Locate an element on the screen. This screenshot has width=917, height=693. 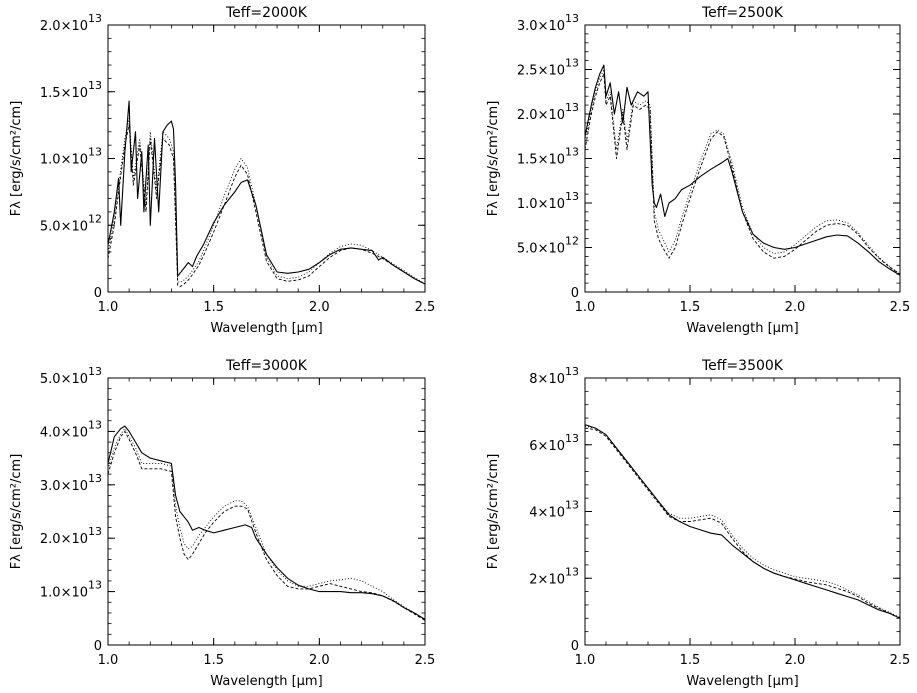
y-tick-label: 4×10¹³ is located at coordinates (554, 510).